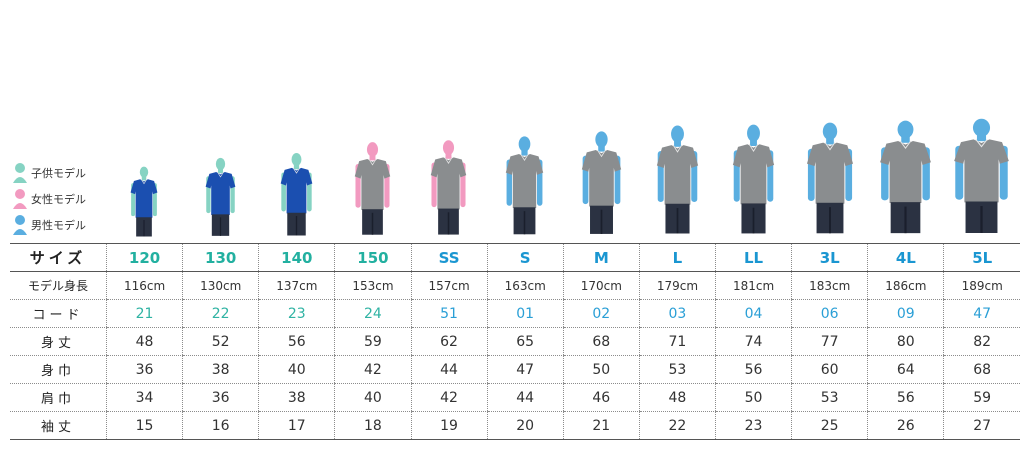 Image resolution: width=1030 pixels, height=462 pixels. What do you see at coordinates (144, 397) in the screenshot?
I see `shoulder-width-row-cell: 34` at bounding box center [144, 397].